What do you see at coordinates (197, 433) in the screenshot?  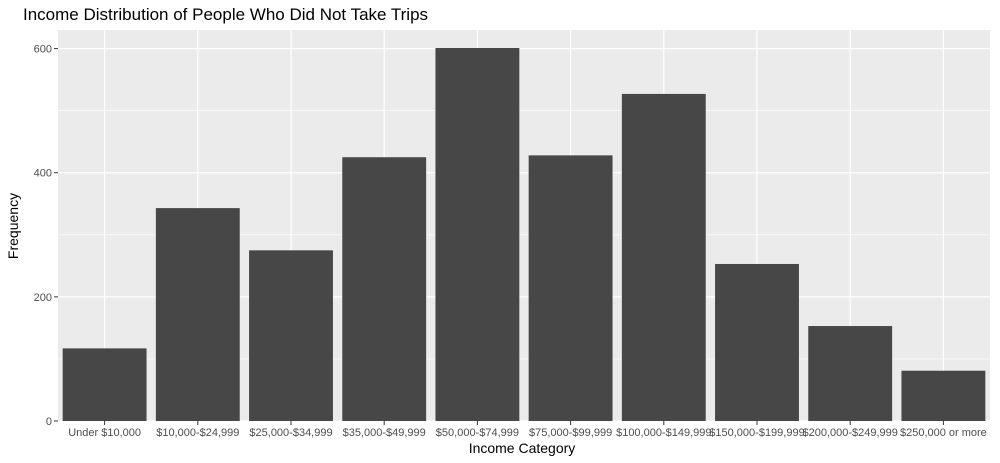 I see `x-tick-label: $10,000-$24,999` at bounding box center [197, 433].